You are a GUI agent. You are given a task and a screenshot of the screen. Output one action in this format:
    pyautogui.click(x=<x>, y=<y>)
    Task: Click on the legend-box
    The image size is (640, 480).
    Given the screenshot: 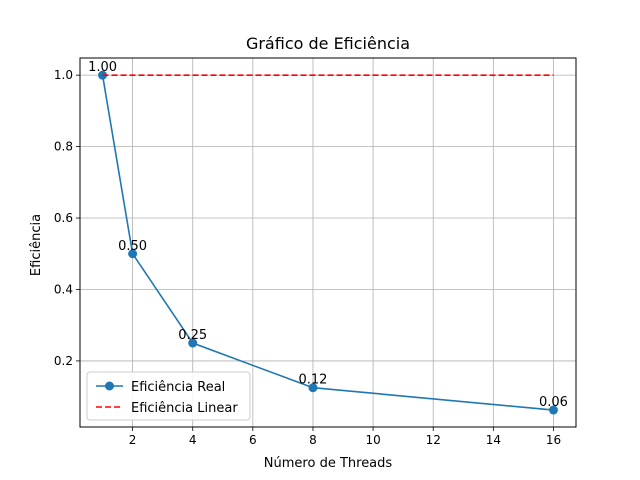 What is the action you would take?
    pyautogui.click(x=168, y=396)
    